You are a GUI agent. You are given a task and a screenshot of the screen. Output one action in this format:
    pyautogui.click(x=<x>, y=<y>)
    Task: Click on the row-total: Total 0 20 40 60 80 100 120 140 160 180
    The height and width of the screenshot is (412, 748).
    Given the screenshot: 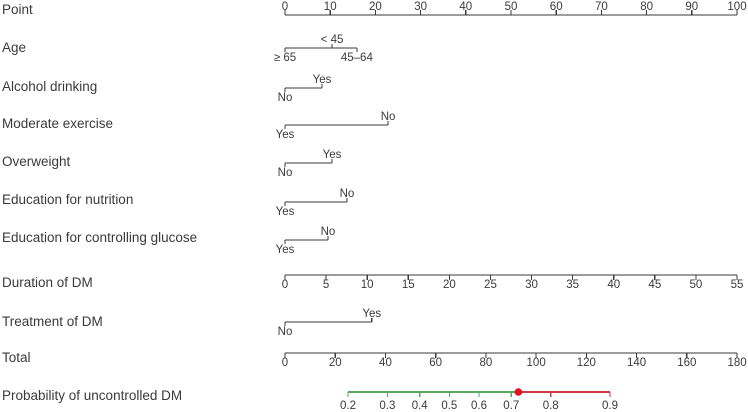 What is the action you would take?
    pyautogui.click(x=374, y=359)
    